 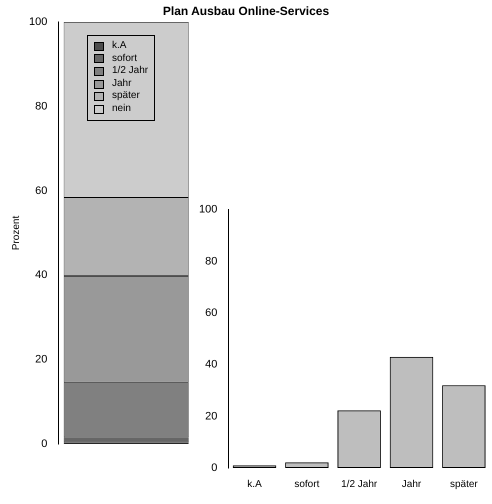 I want to click on y-axis-title: Prozent, so click(x=16, y=233).